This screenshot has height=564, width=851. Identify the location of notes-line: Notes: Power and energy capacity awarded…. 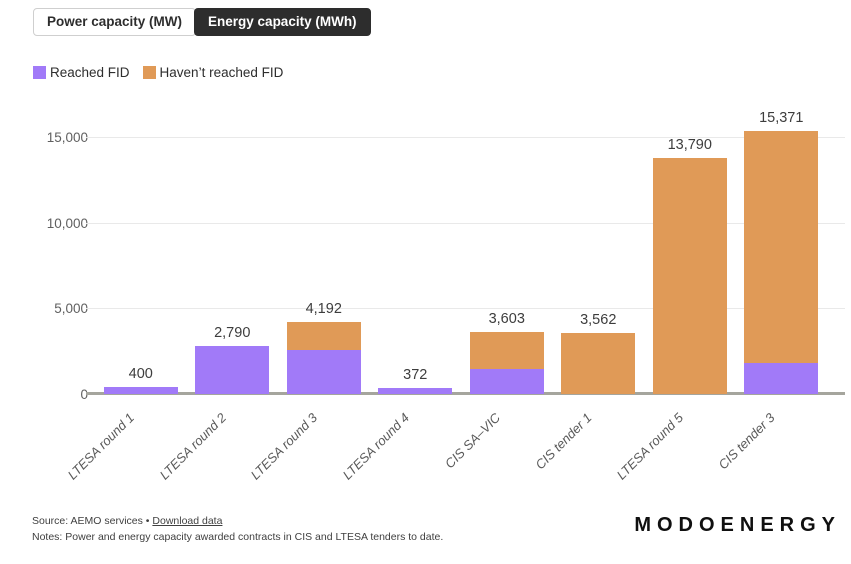
(238, 537).